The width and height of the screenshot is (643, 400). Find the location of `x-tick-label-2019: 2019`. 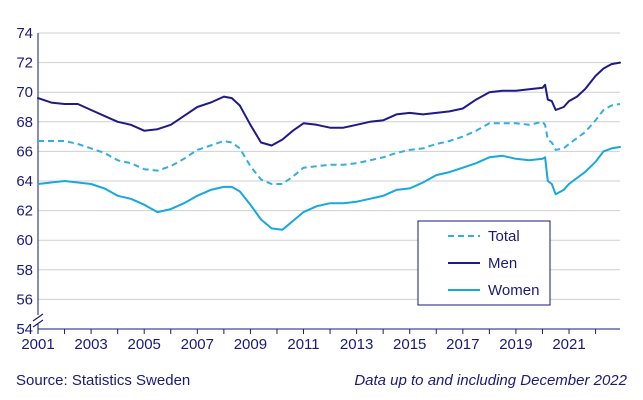

x-tick-label-2019: 2019 is located at coordinates (515, 344).